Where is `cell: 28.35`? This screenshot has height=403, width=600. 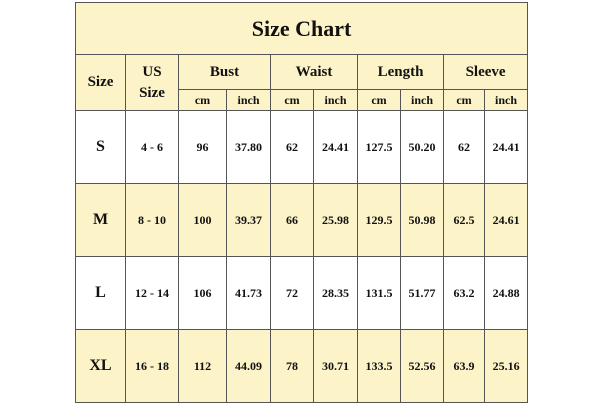 cell: 28.35 is located at coordinates (335, 293).